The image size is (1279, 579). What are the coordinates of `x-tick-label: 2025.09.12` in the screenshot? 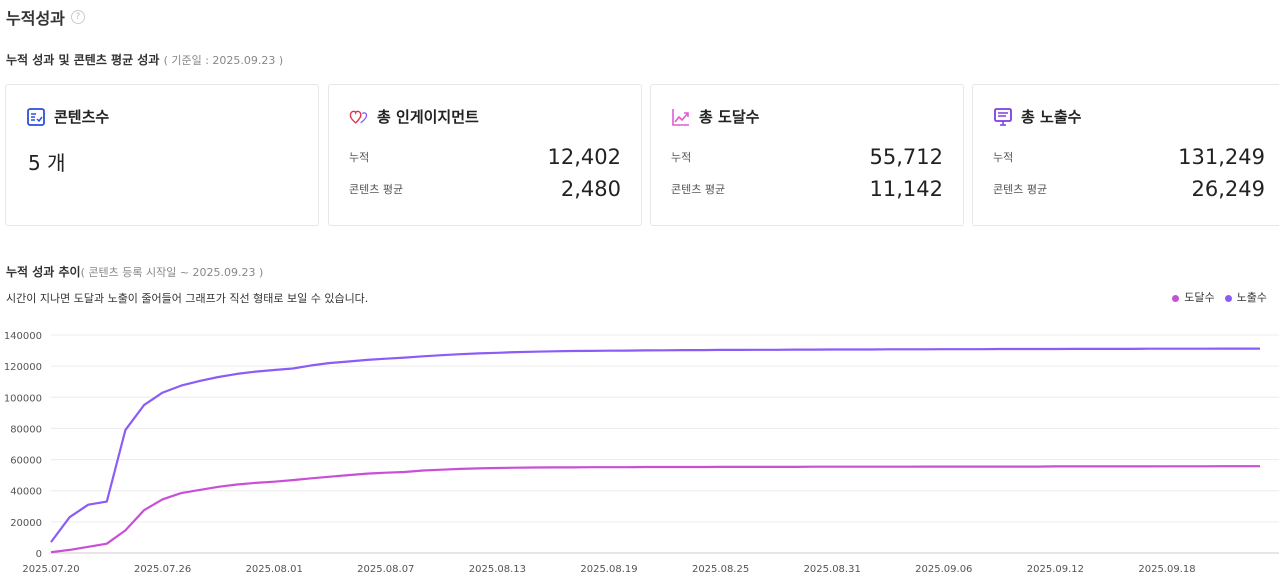 It's located at (1055, 569).